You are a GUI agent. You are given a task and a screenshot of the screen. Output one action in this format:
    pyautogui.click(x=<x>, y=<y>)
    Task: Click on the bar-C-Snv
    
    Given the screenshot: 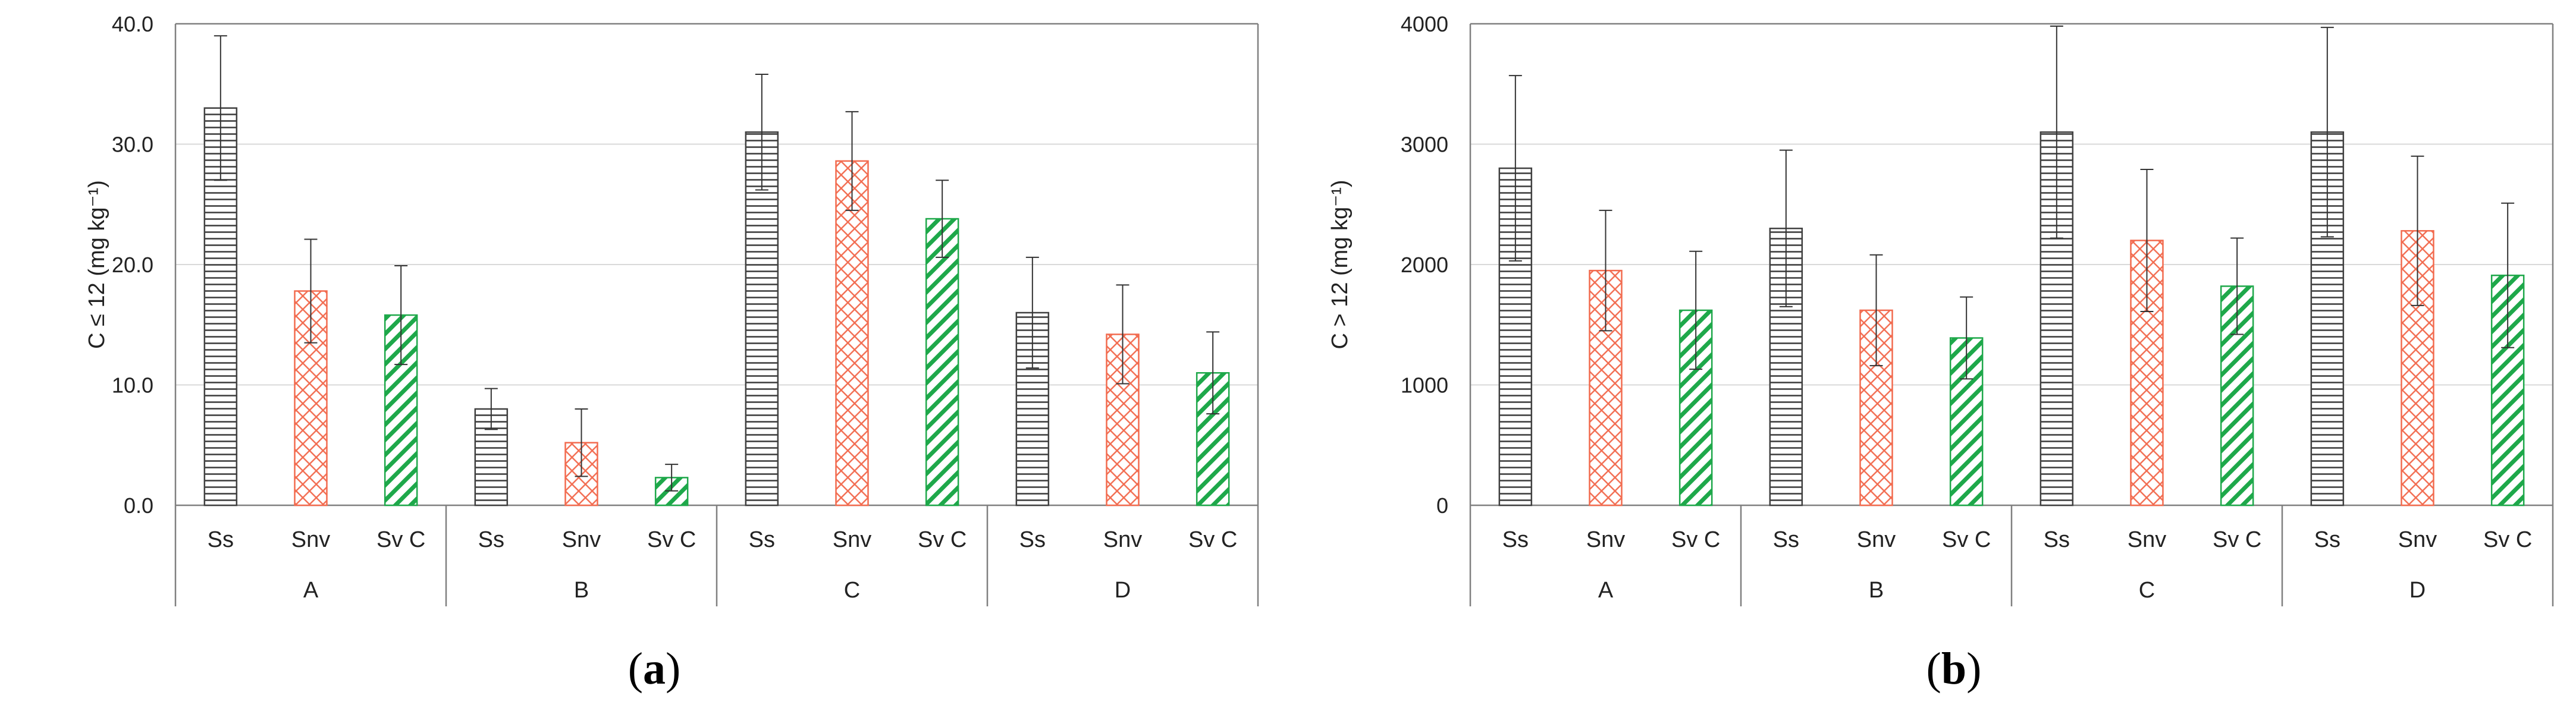 What is the action you would take?
    pyautogui.click(x=852, y=333)
    